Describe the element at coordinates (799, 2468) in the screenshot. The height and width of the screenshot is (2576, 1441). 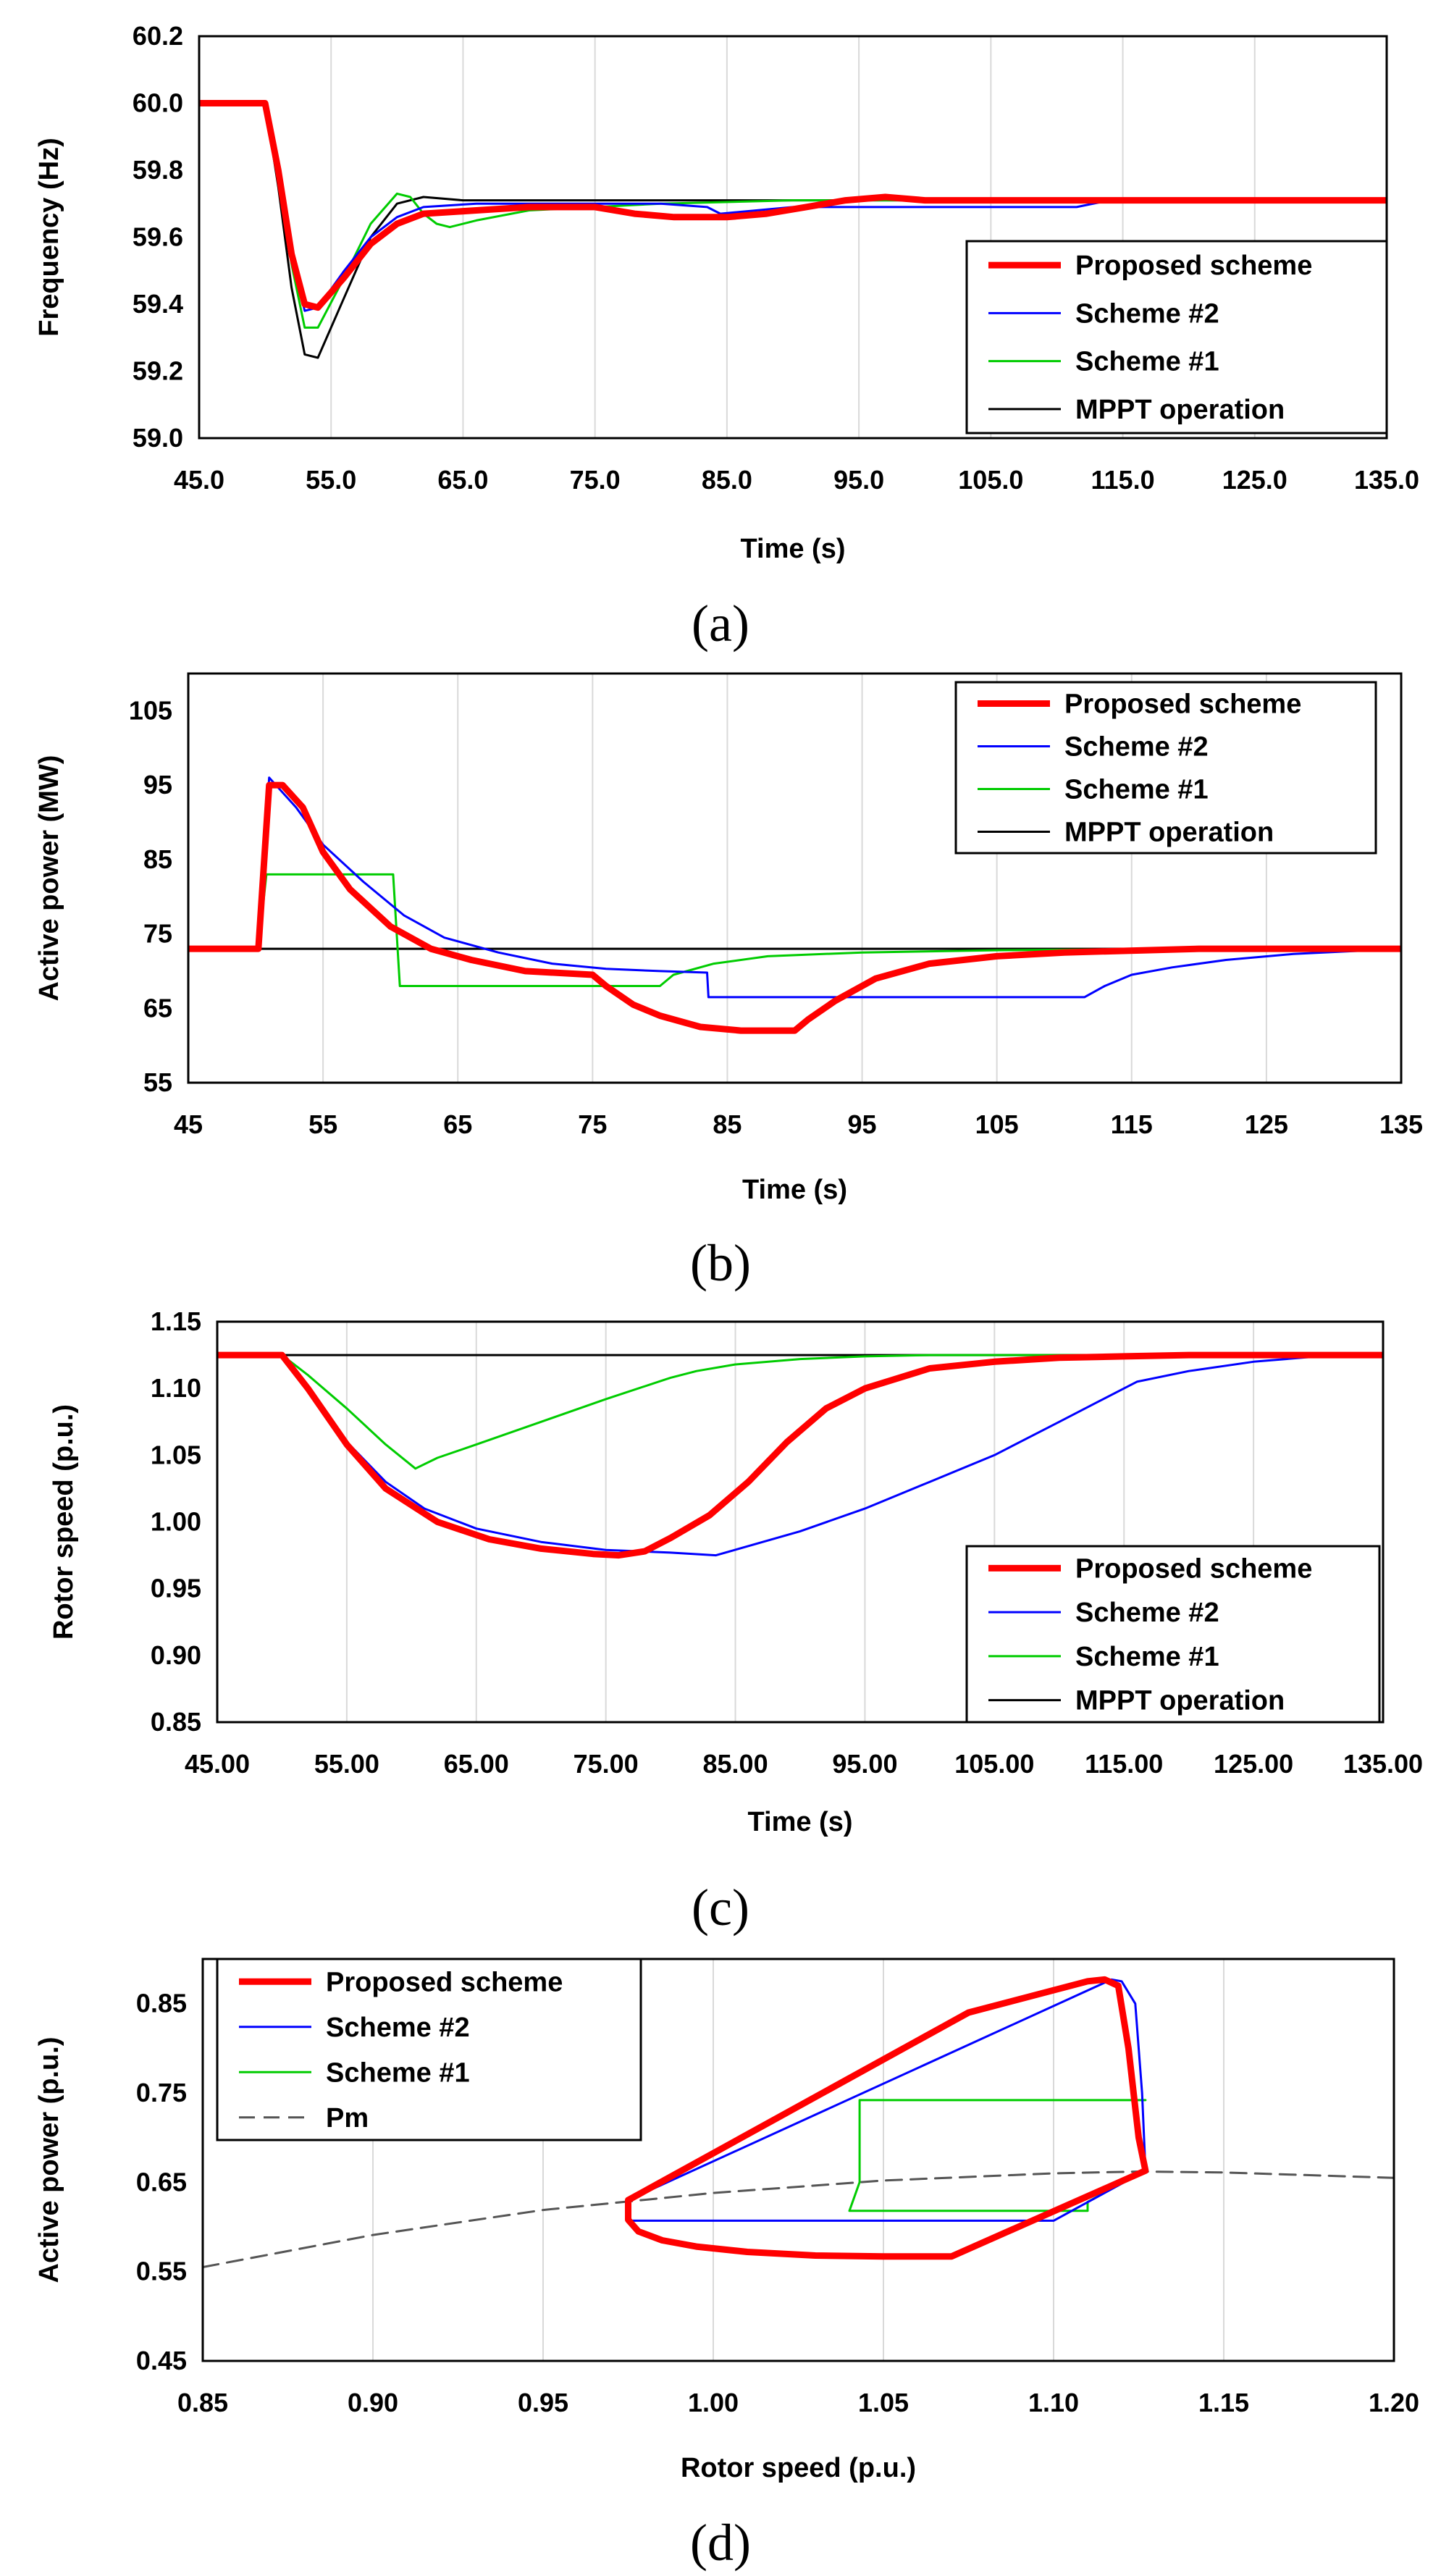
I see `x-axis-label: Rotor speed (p.u.)` at that location.